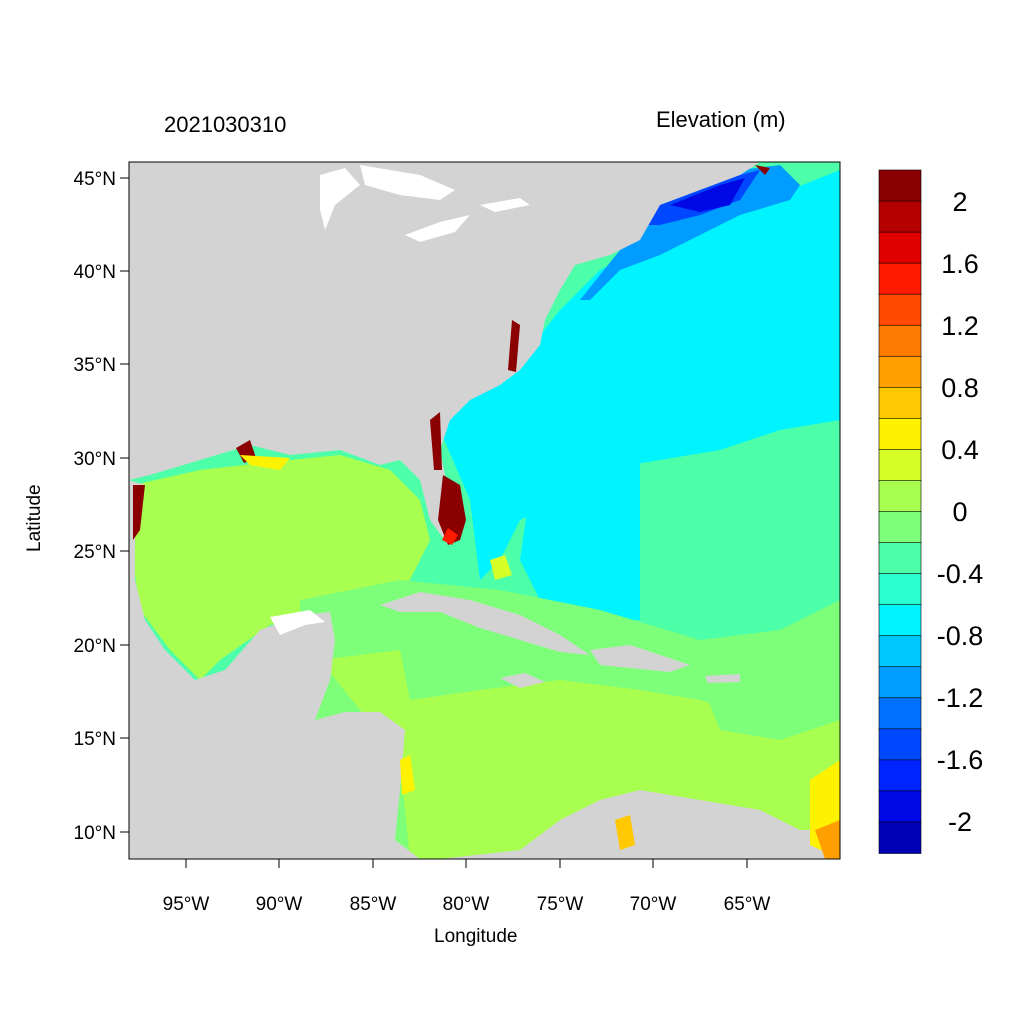 The height and width of the screenshot is (1024, 1024). I want to click on lake-erie, so click(437, 228).